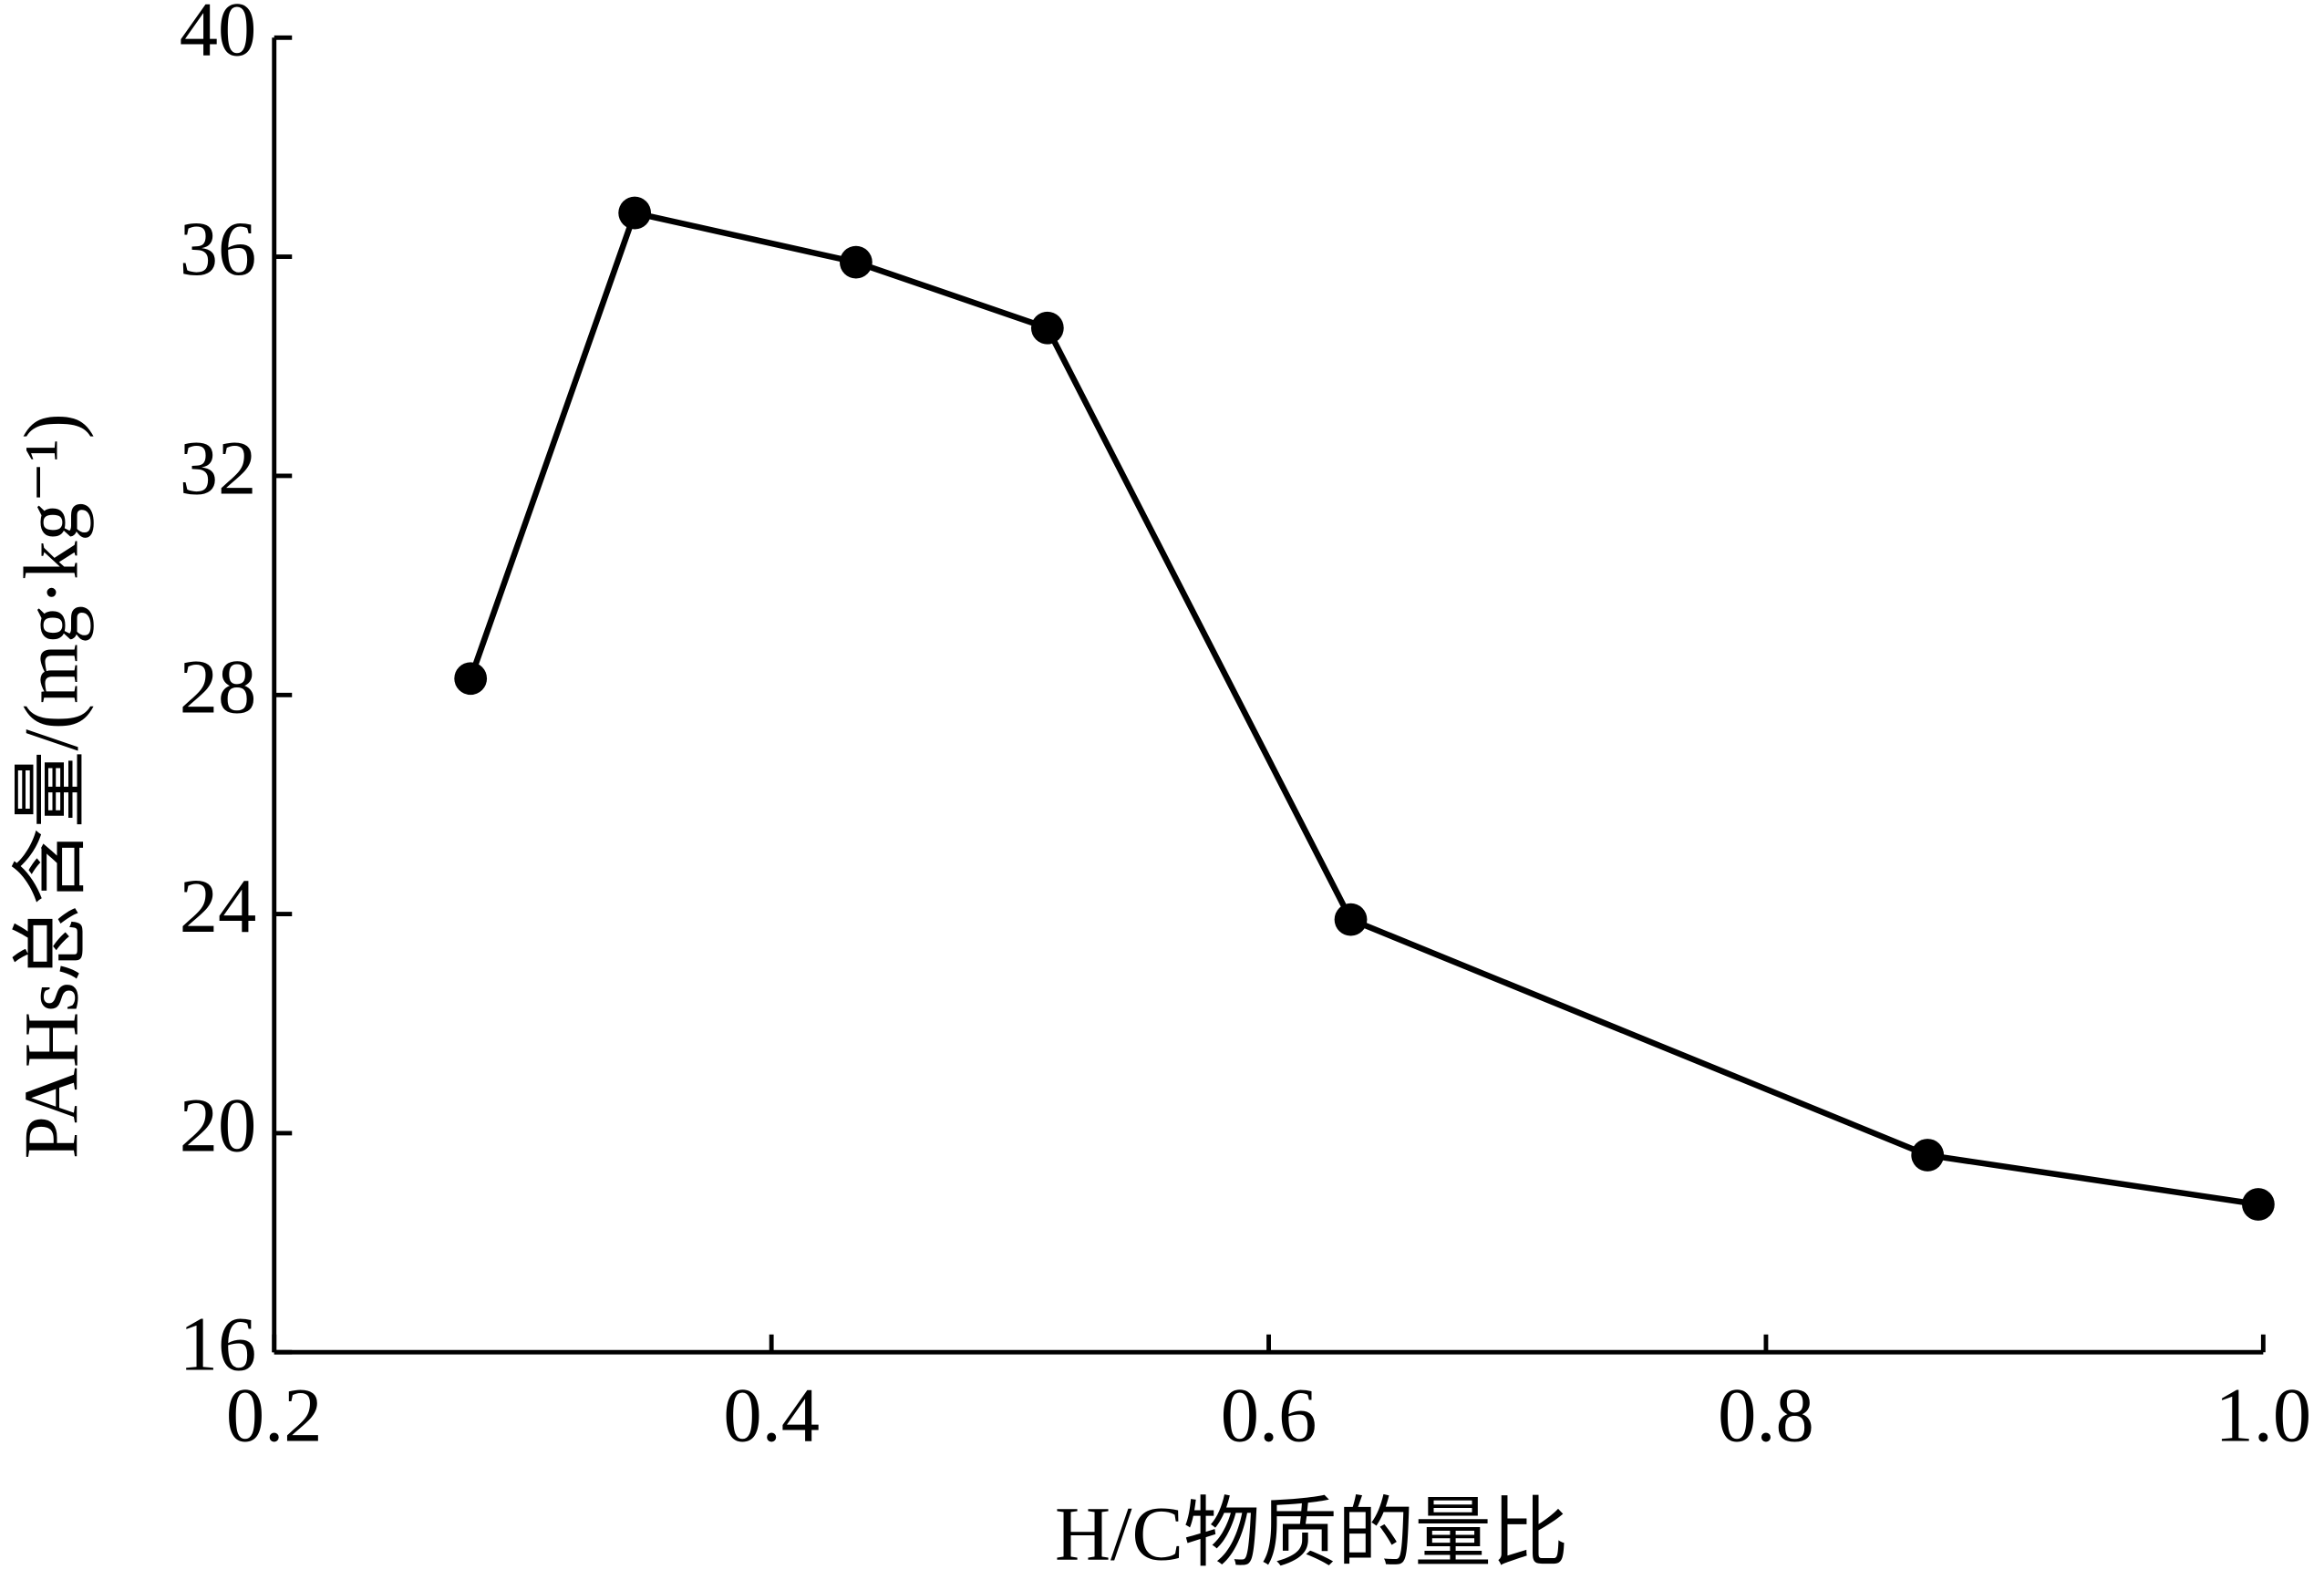  What do you see at coordinates (51, 786) in the screenshot?
I see `y-axis-label: PAHs总含量/(mg·kg⁻¹)` at bounding box center [51, 786].